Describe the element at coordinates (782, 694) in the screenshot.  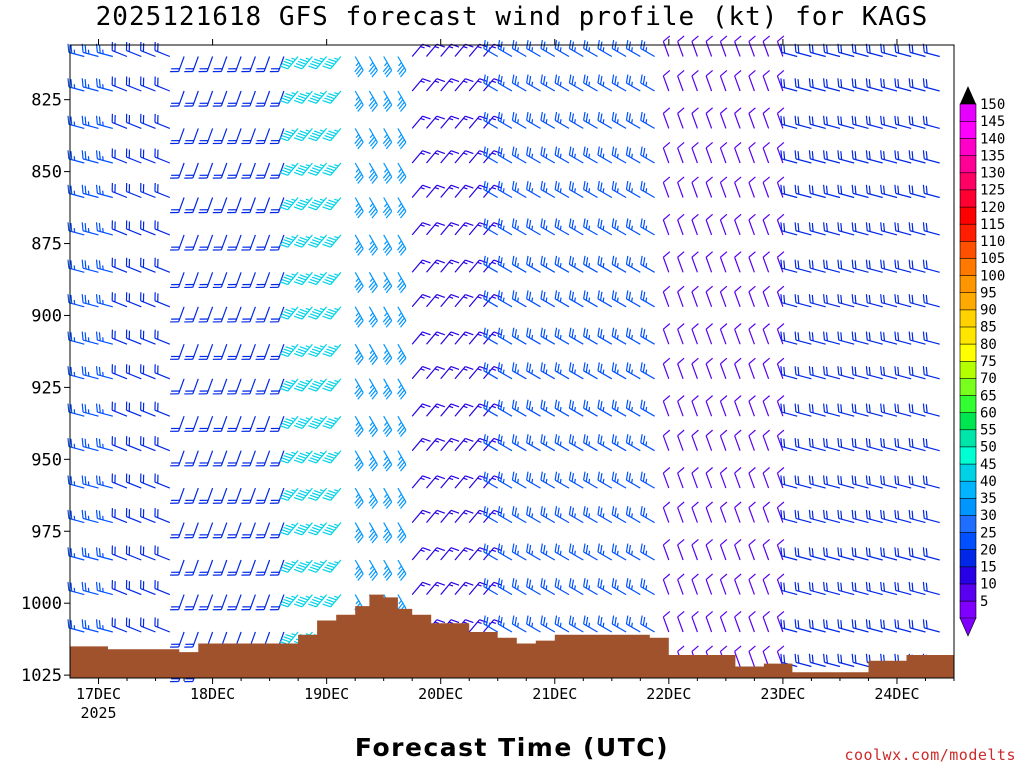
I see `x-tick-label: 23DEC` at that location.